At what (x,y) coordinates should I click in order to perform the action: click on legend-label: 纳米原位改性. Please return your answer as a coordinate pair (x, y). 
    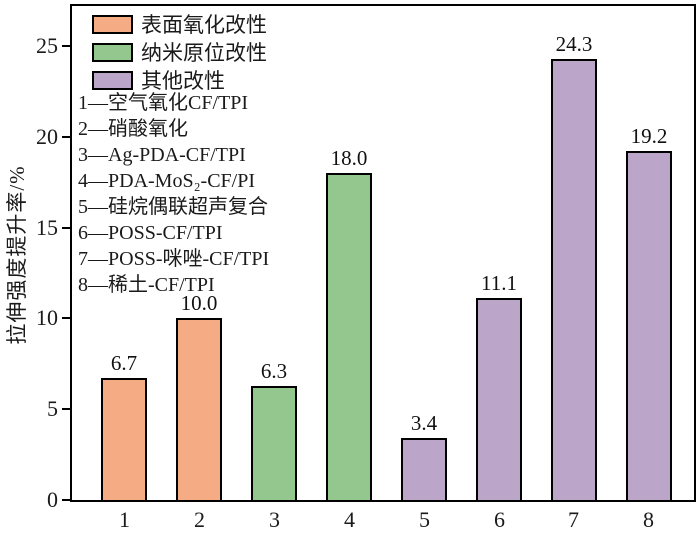
    Looking at the image, I should click on (204, 53).